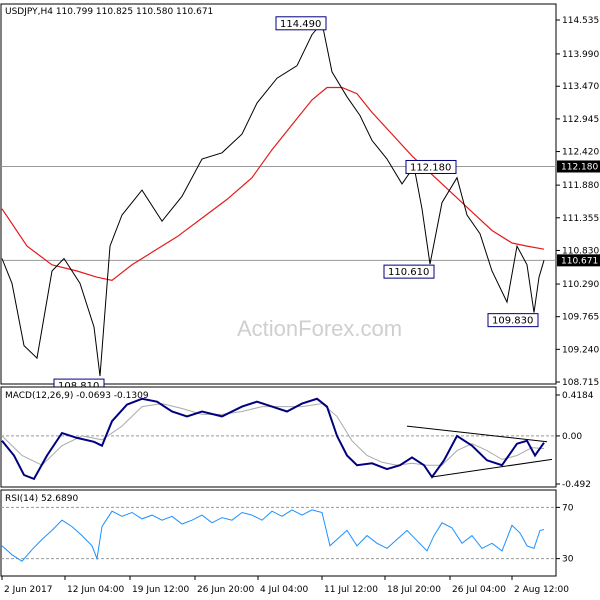 Image resolution: width=600 pixels, height=600 pixels. What do you see at coordinates (319, 328) in the screenshot?
I see `watermark: ActionForex.com` at bounding box center [319, 328].